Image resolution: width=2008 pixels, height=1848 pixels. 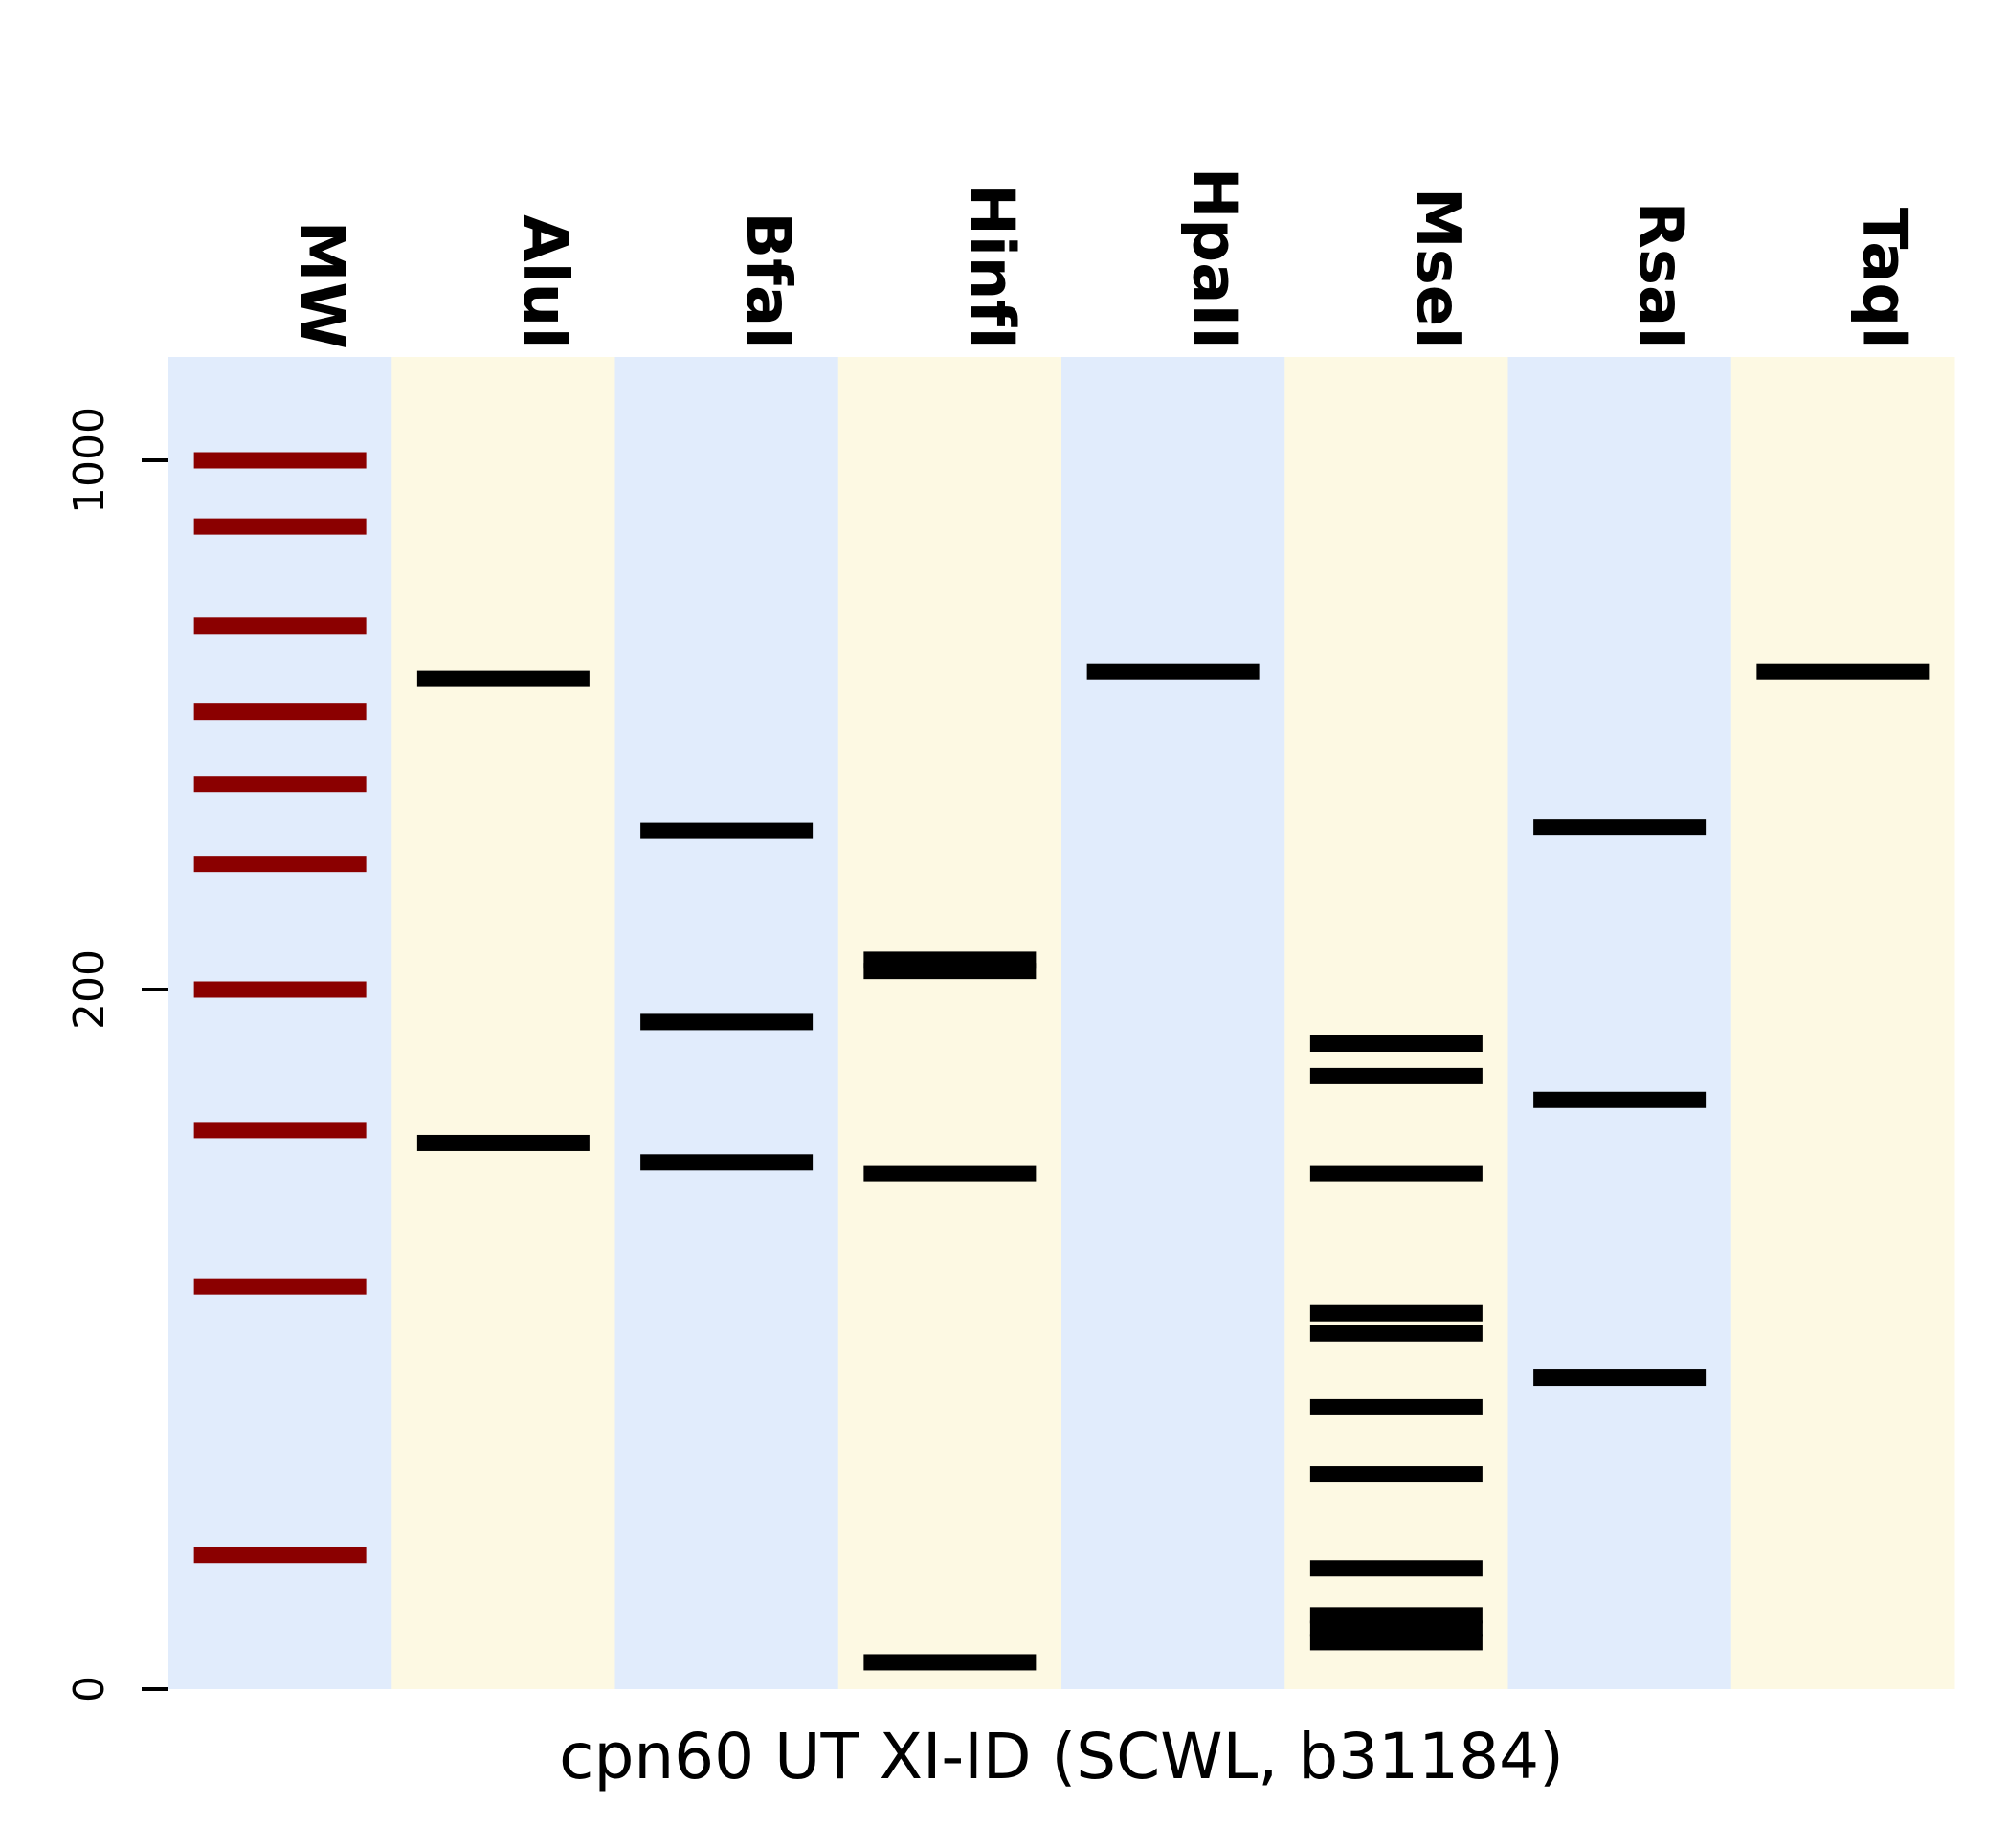 I want to click on y-tick-label-0: 0, so click(x=89, y=1690).